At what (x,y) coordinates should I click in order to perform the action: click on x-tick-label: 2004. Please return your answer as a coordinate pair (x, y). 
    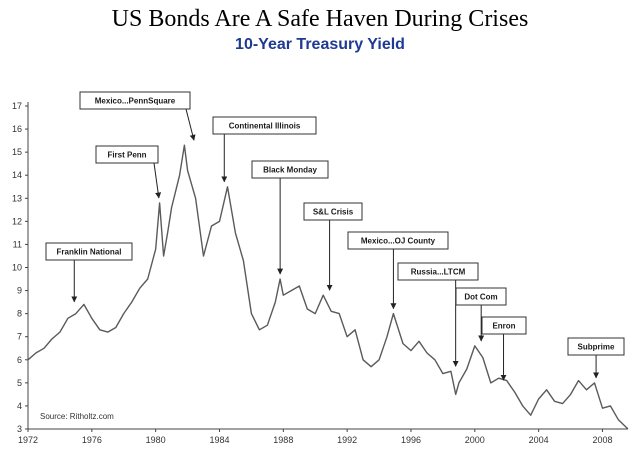
    Looking at the image, I should click on (539, 440).